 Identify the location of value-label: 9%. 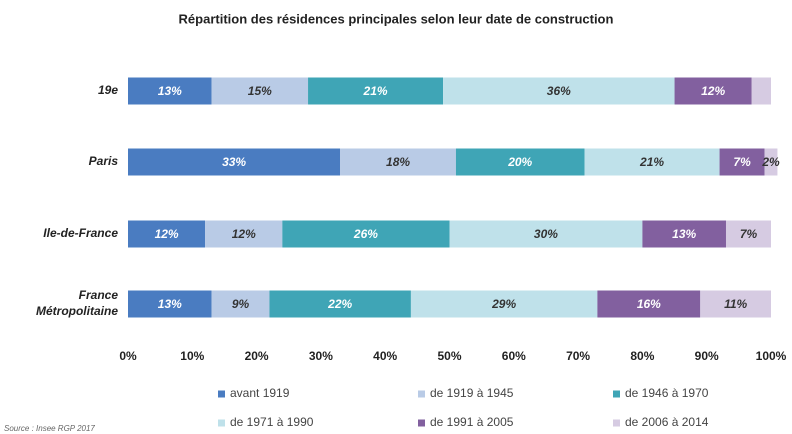
(241, 304).